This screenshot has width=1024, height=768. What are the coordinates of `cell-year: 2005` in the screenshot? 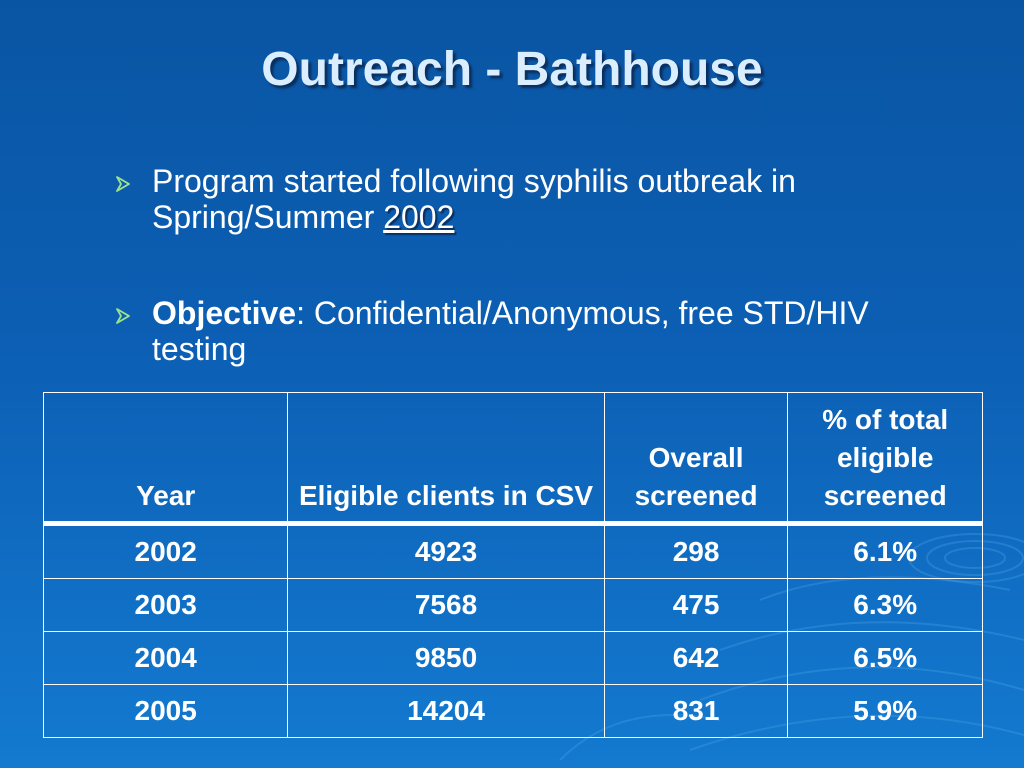 It's located at (165, 711).